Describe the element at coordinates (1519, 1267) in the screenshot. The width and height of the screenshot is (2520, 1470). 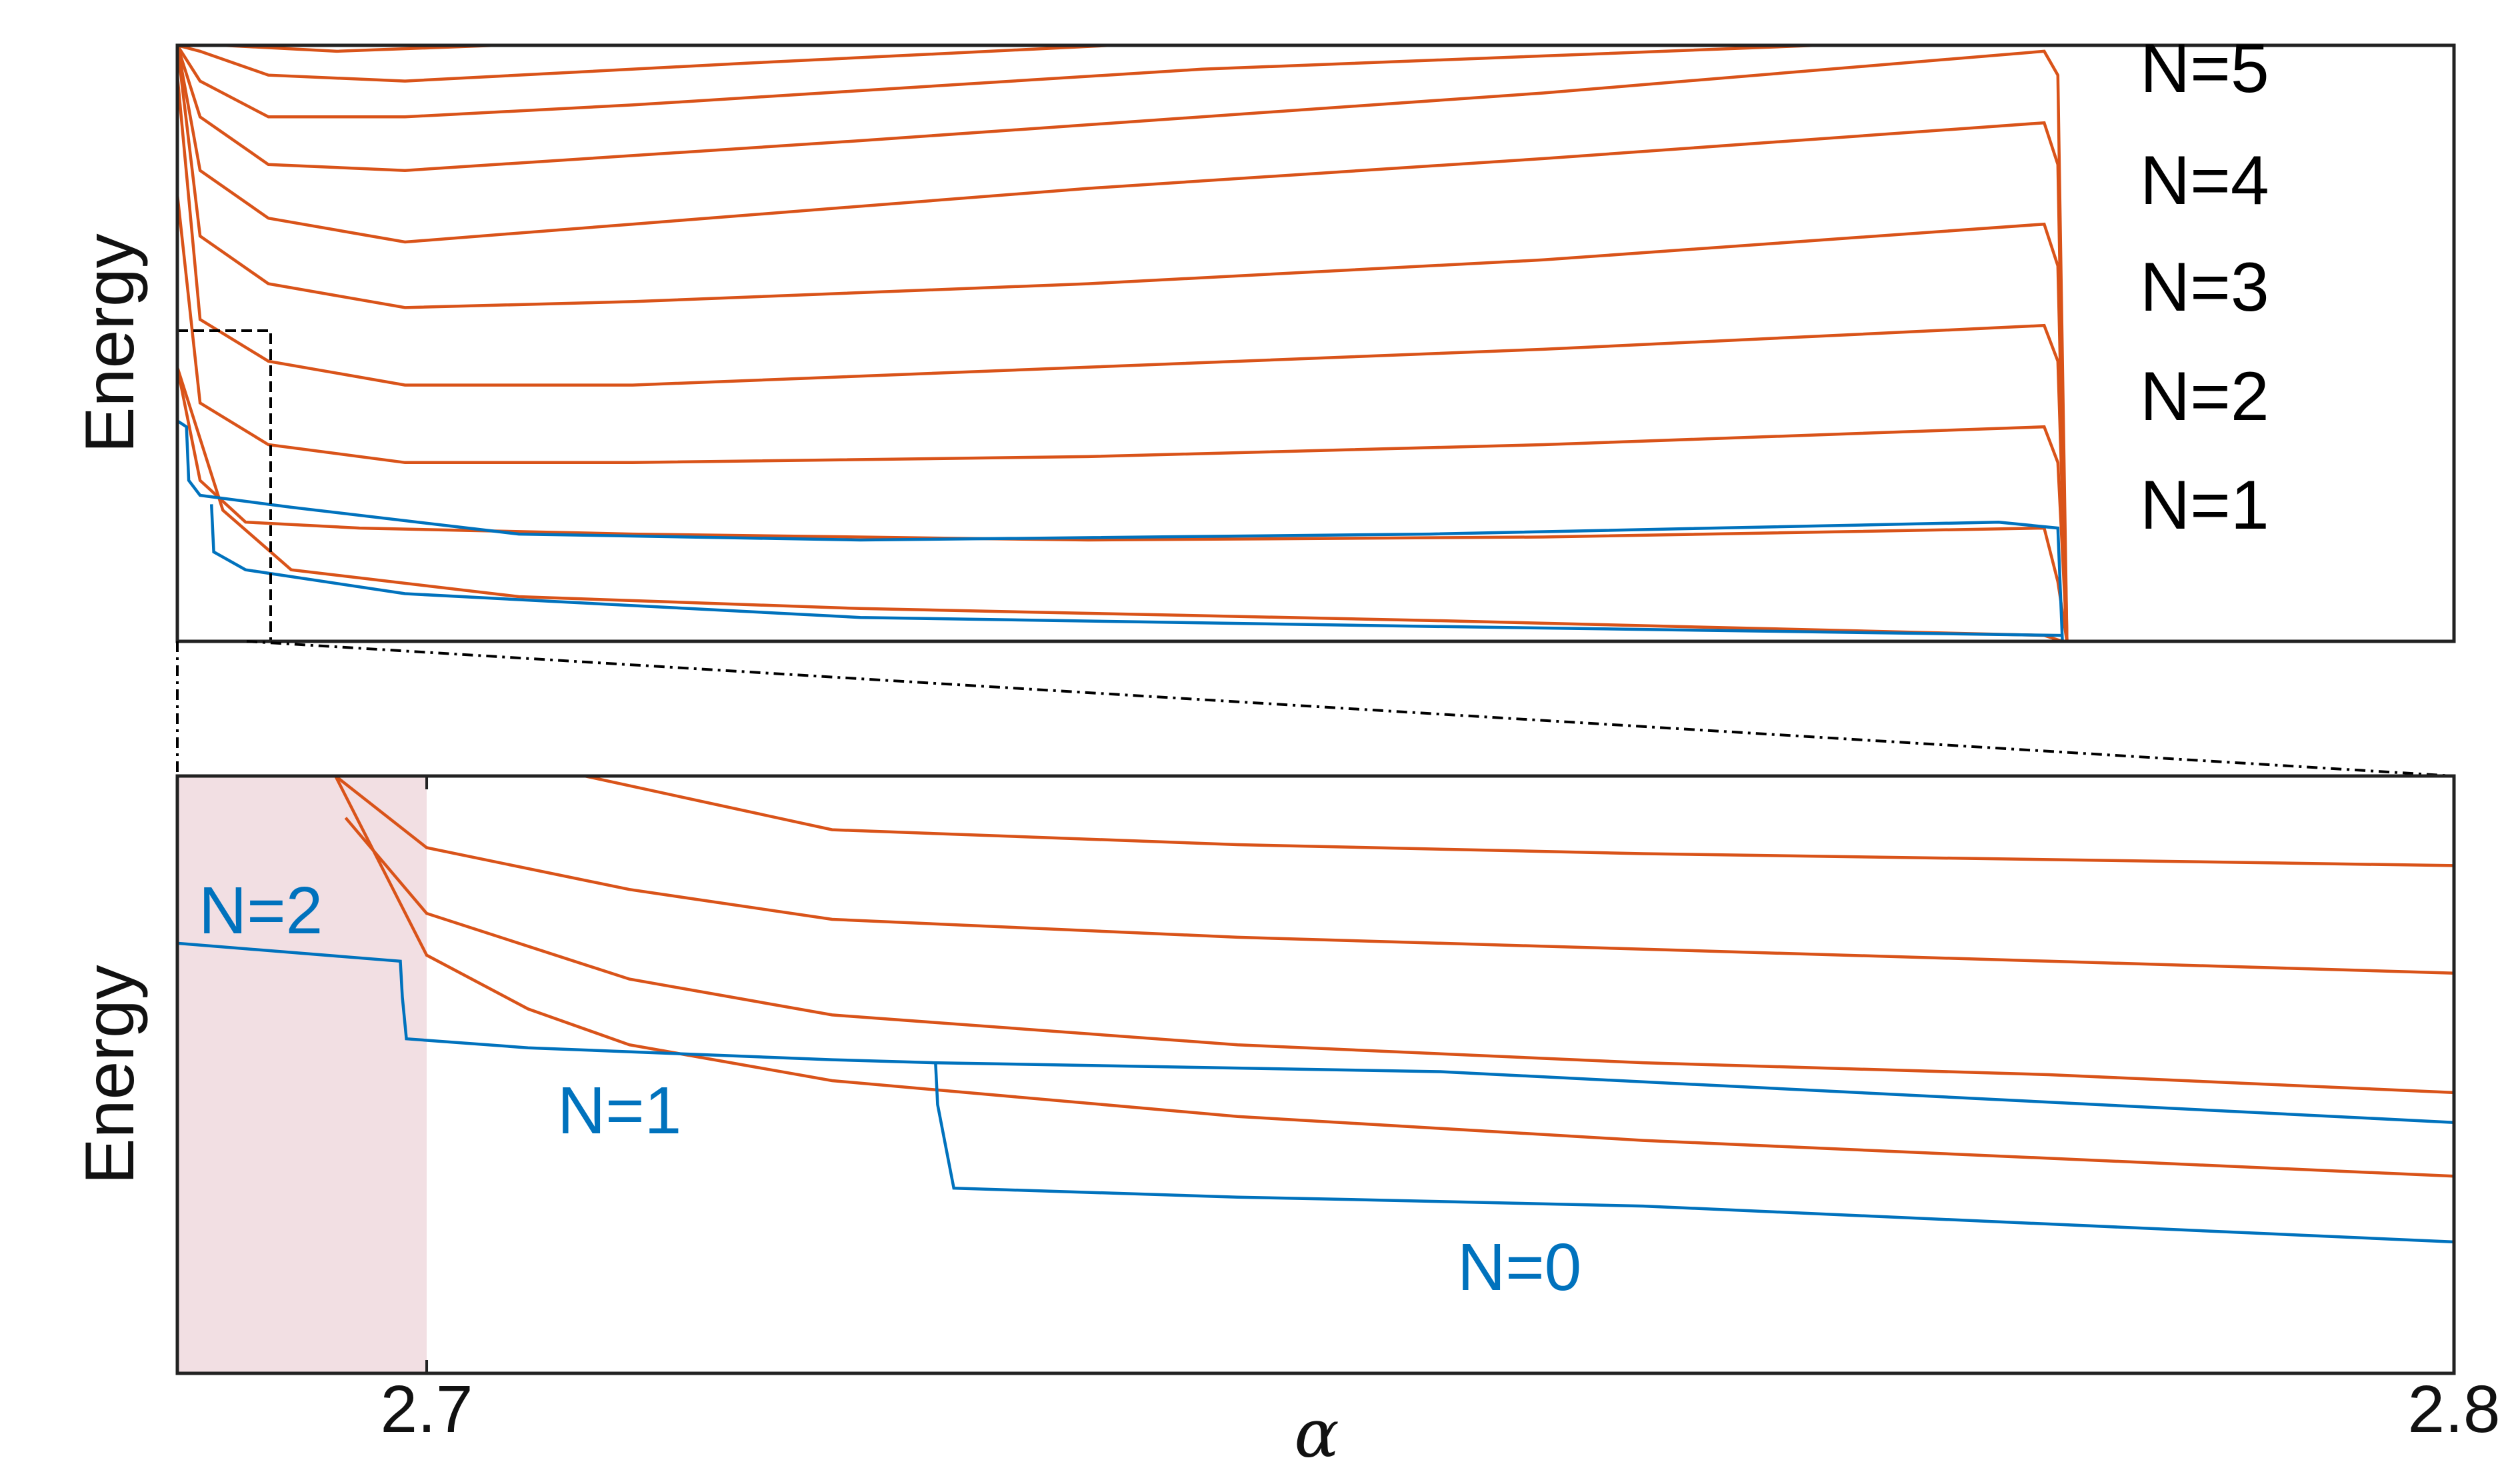
I see `bottom-annotation-2: N=0` at that location.